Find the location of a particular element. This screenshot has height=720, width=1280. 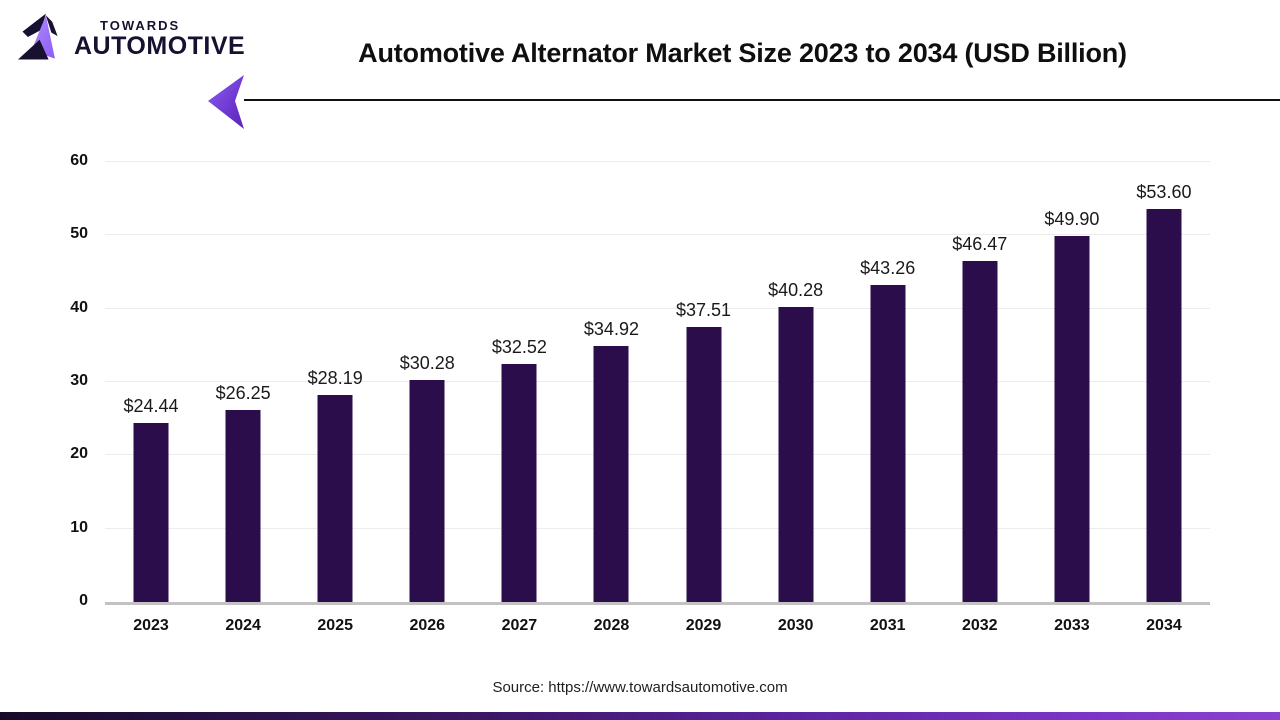

bar-slot-2032: $46.47 2032 is located at coordinates (980, 398).